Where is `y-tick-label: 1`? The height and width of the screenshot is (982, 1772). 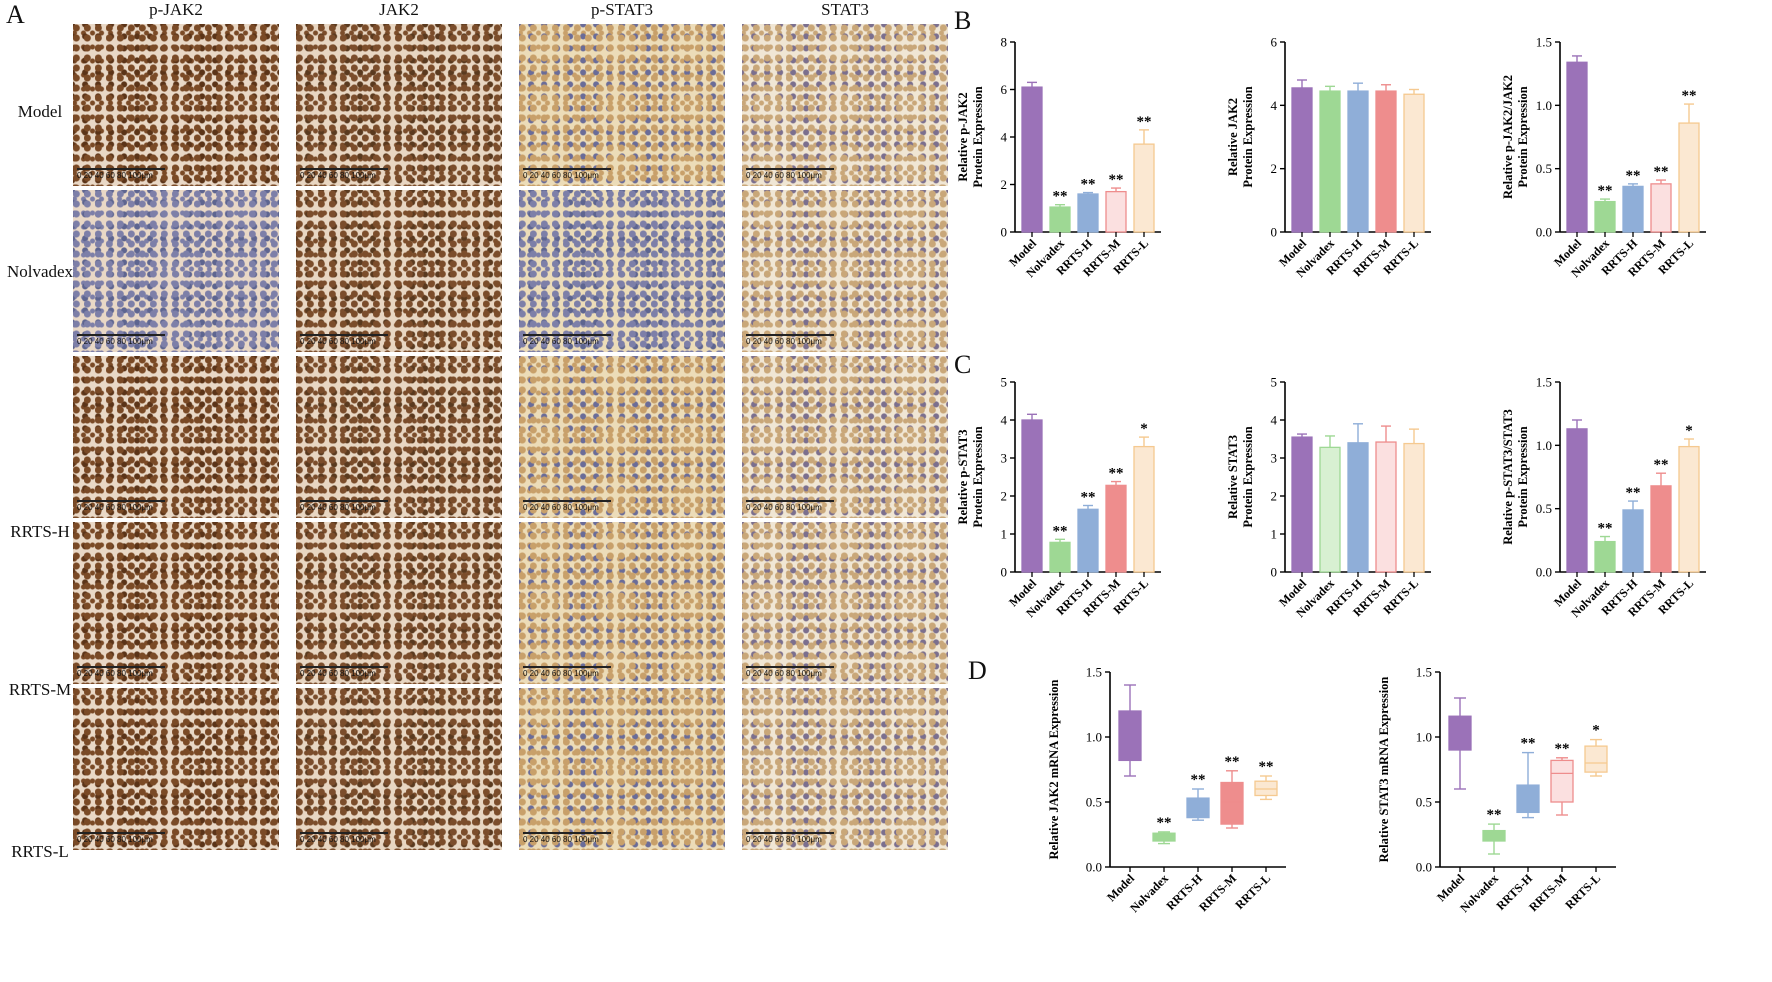
y-tick-label: 1 is located at coordinates (1004, 534).